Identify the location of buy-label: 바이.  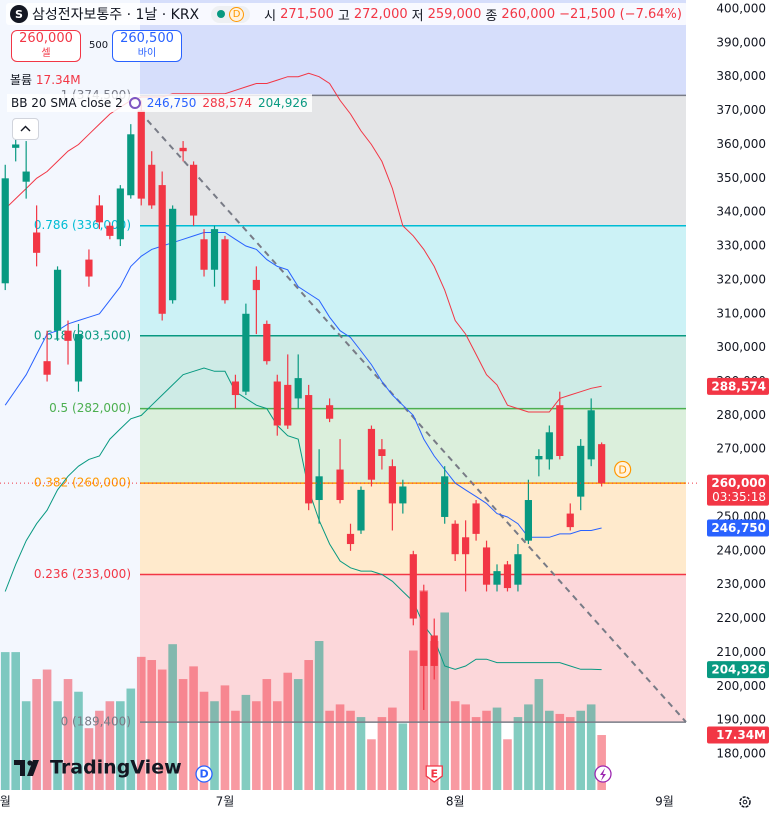
(147, 53).